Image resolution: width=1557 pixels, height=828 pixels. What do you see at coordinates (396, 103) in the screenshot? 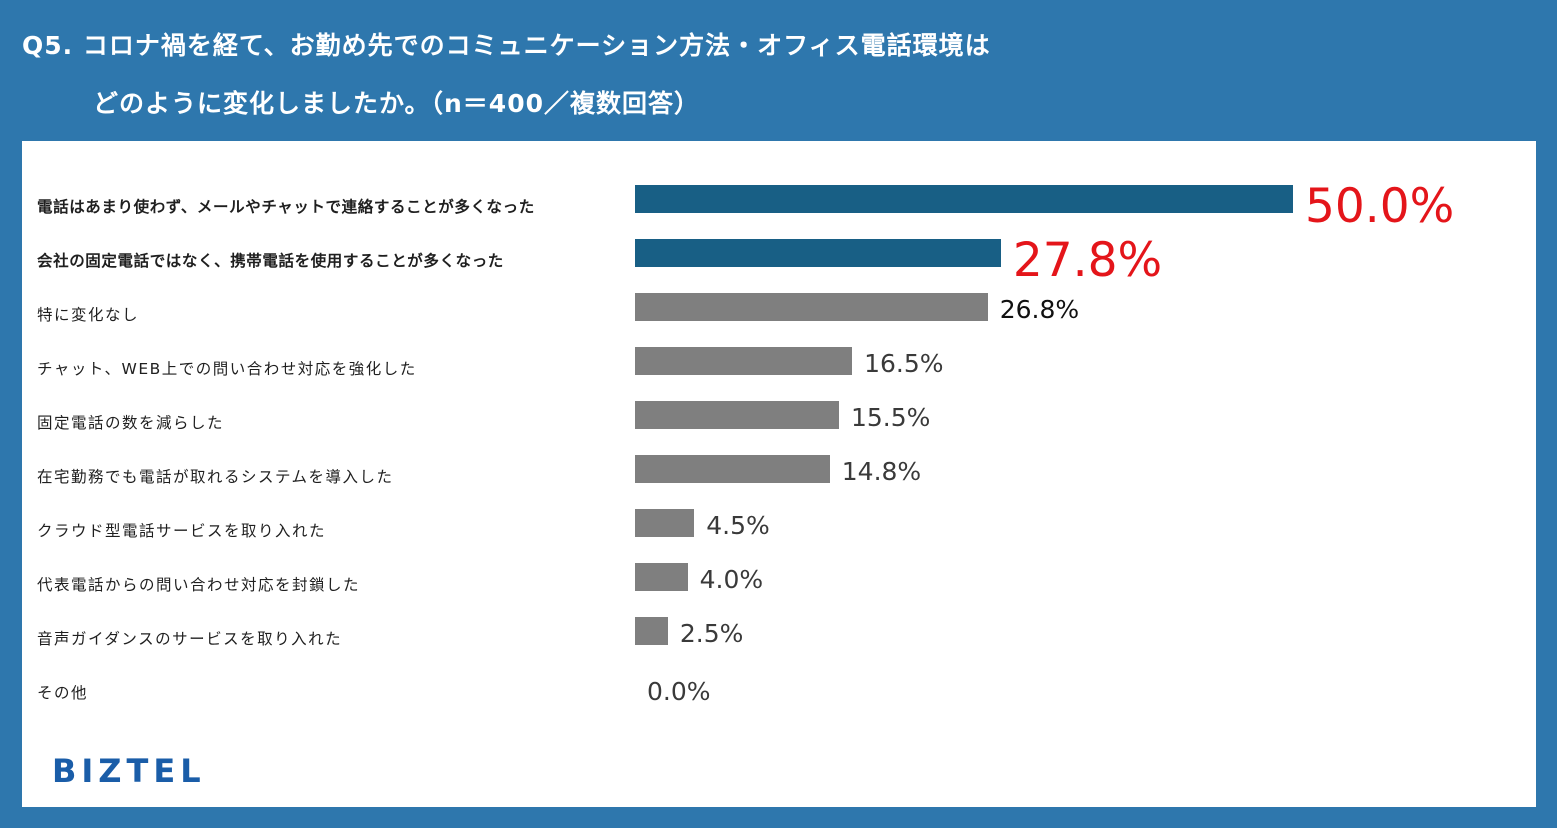
I see `title-line-2: どのように変化しましたか。（n＝400／複数回答）` at bounding box center [396, 103].